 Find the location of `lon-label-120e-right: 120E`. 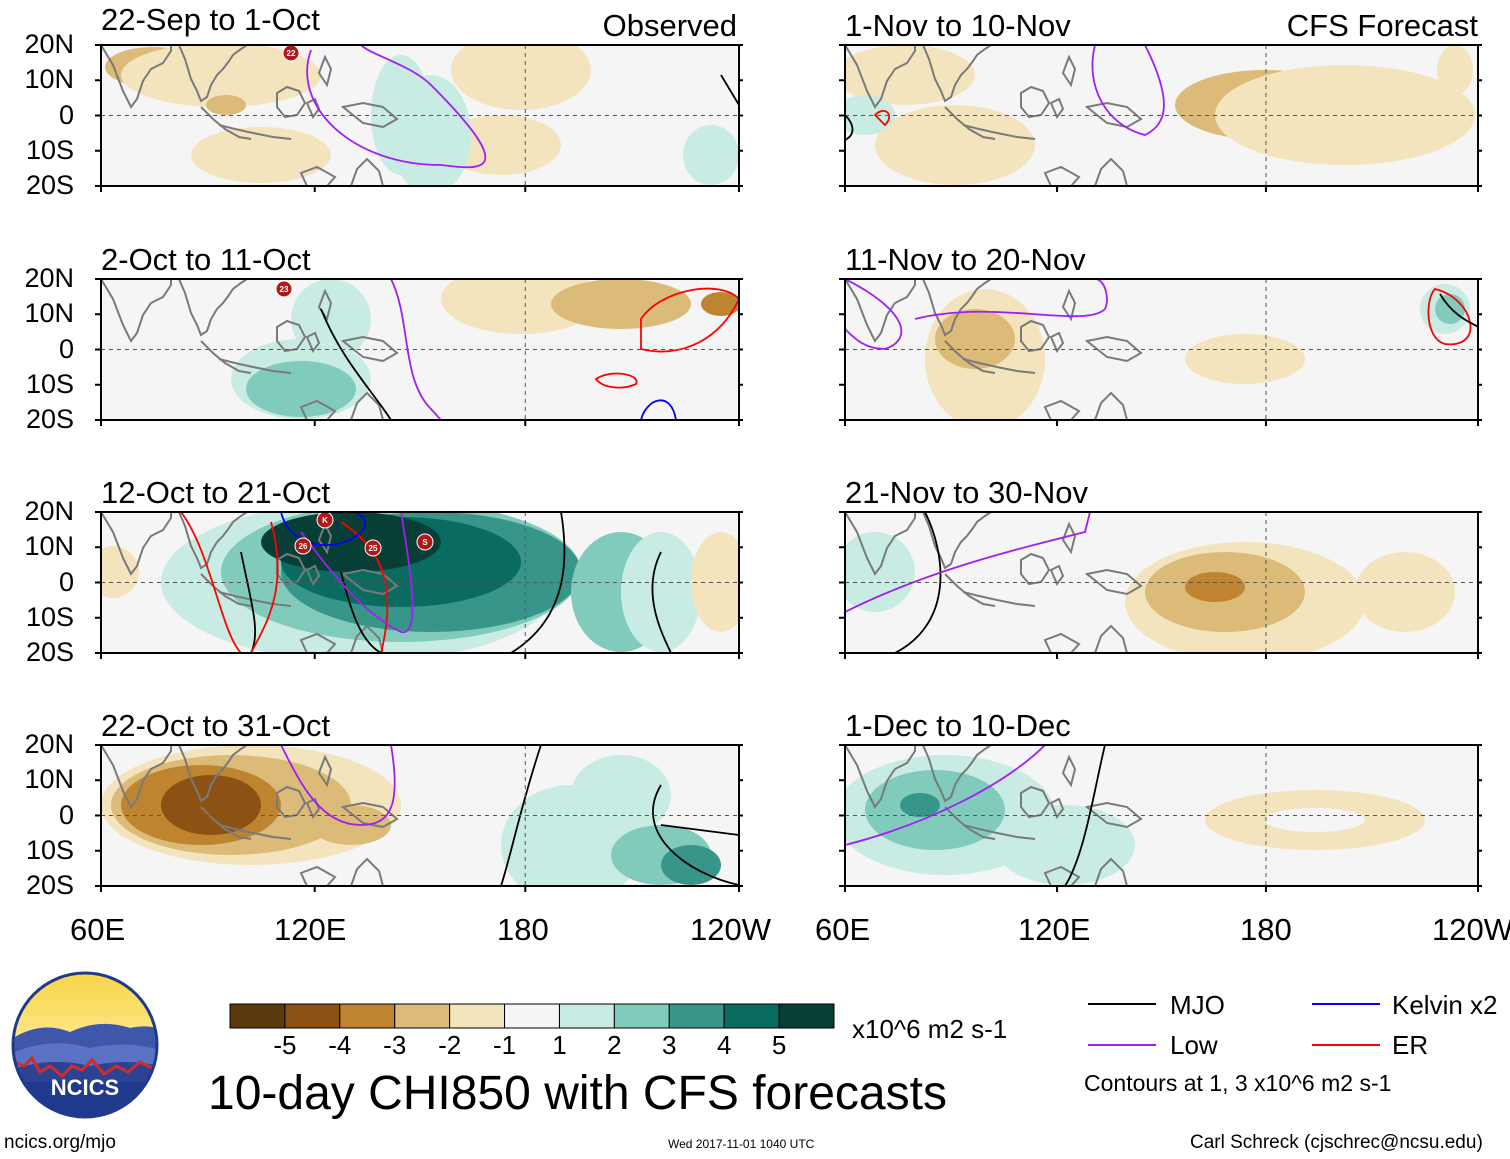

lon-label-120e-right: 120E is located at coordinates (1054, 929).